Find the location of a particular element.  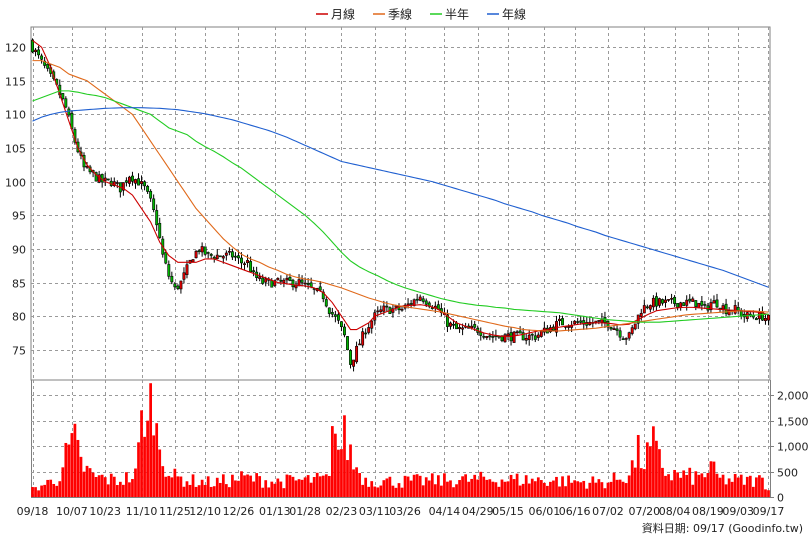

x-tick-label: 12/26 is located at coordinates (239, 511).